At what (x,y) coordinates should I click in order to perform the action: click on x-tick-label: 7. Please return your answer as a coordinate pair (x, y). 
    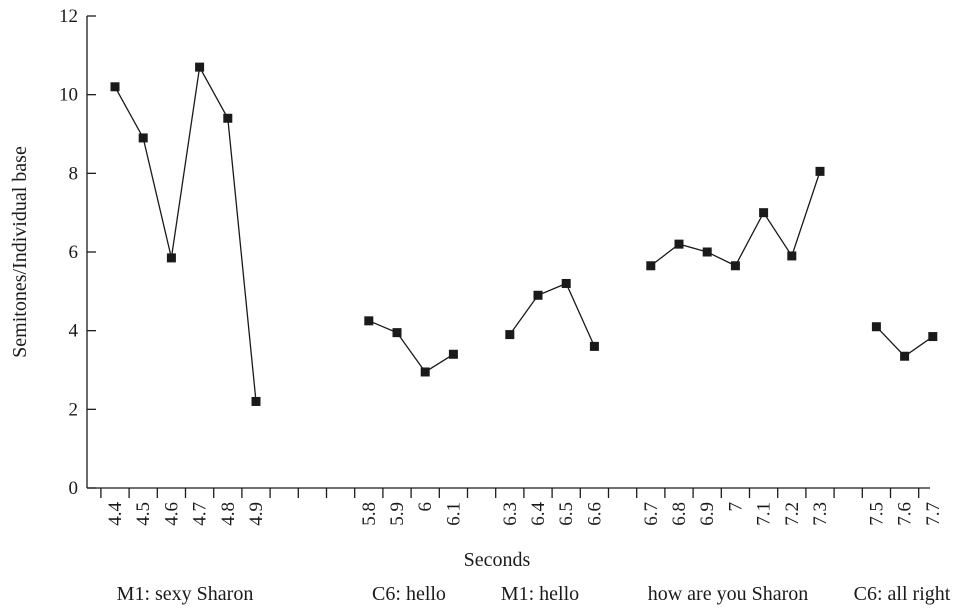
    Looking at the image, I should click on (735, 507).